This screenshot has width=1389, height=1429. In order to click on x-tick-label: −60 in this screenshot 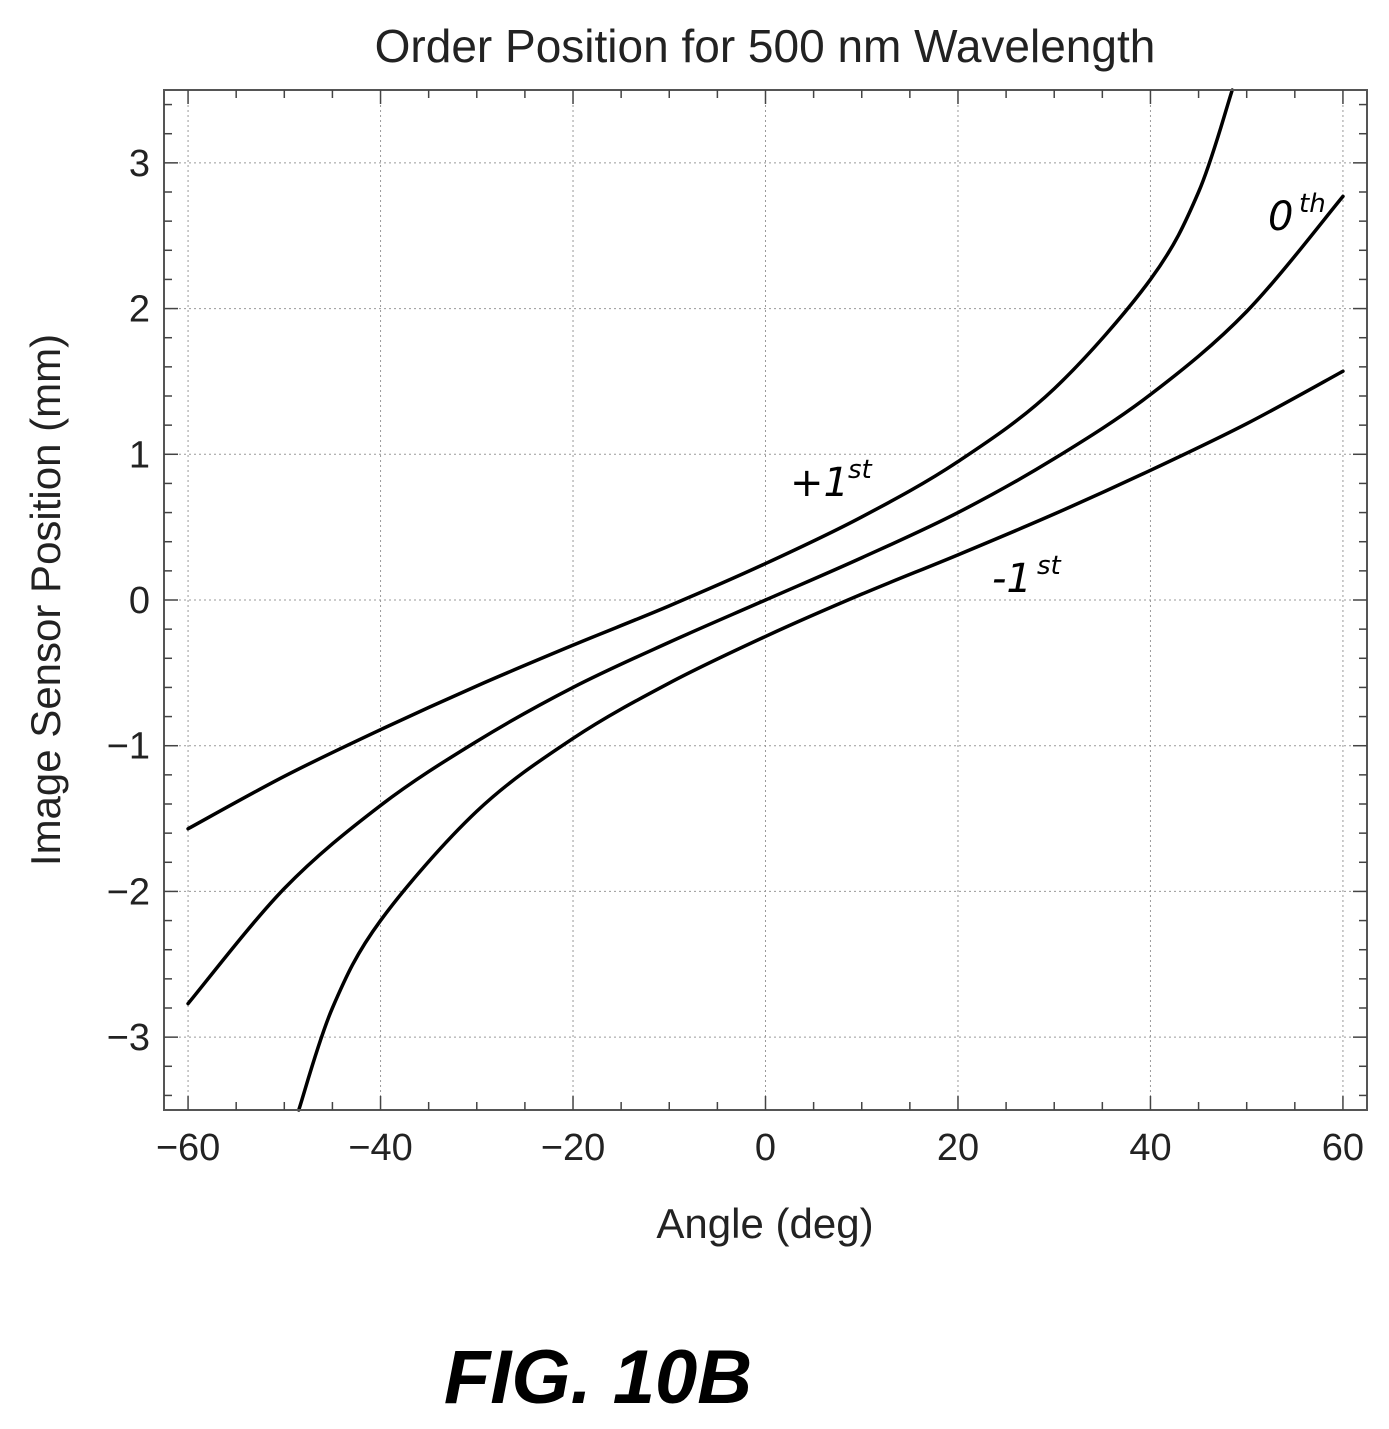, I will do `click(188, 1148)`.